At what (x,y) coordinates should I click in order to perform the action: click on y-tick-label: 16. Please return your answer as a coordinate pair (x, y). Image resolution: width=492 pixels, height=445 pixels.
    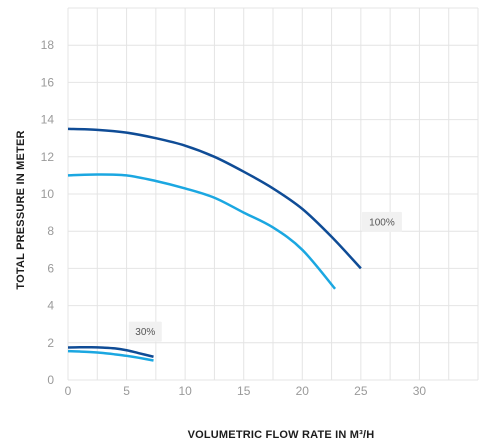
    Looking at the image, I should click on (48, 82).